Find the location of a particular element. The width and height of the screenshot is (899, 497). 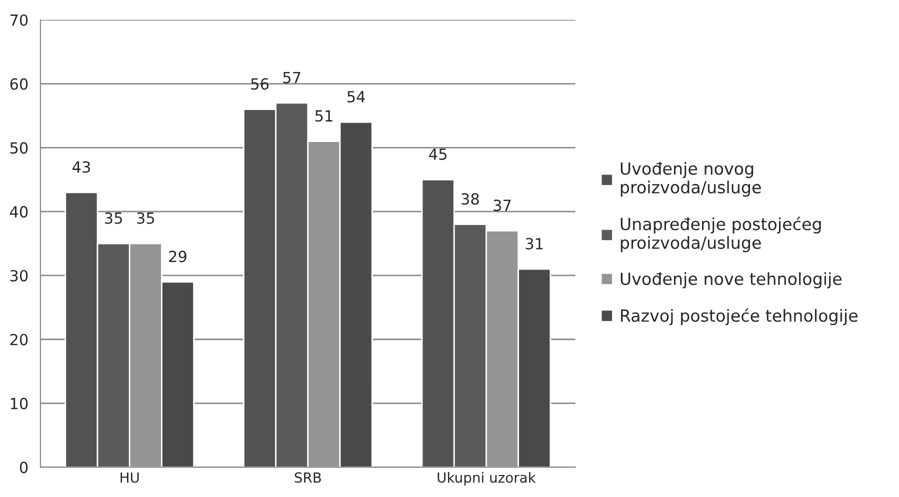

y-tick-label: 60 is located at coordinates (19, 84).